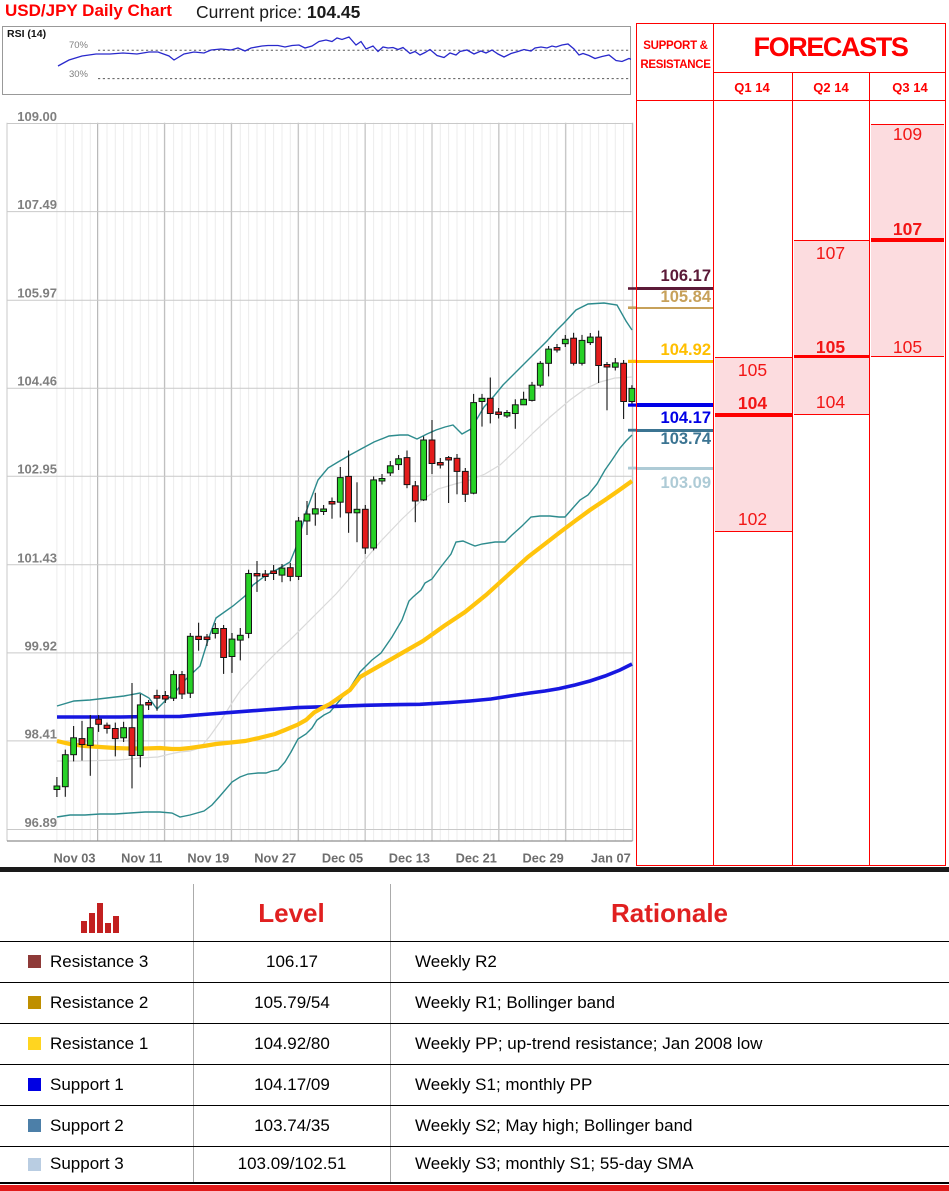 This screenshot has width=949, height=1191. I want to click on svg-text: 104.46, so click(37, 381).